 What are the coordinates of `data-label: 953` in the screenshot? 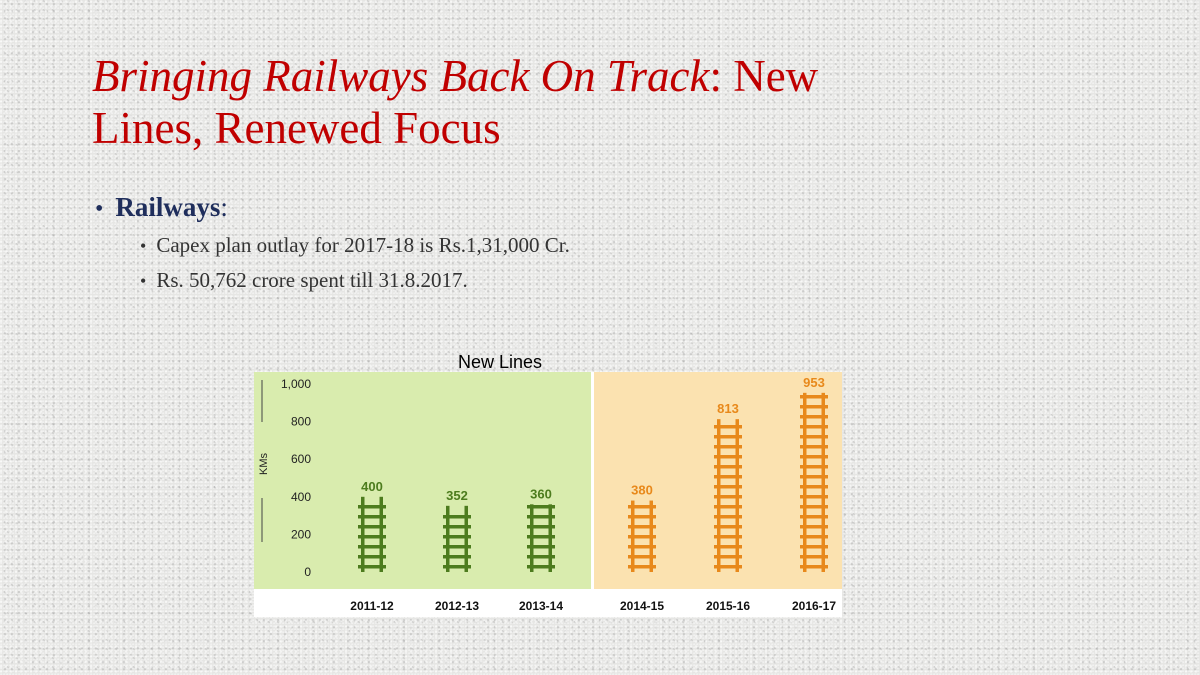 It's located at (814, 382).